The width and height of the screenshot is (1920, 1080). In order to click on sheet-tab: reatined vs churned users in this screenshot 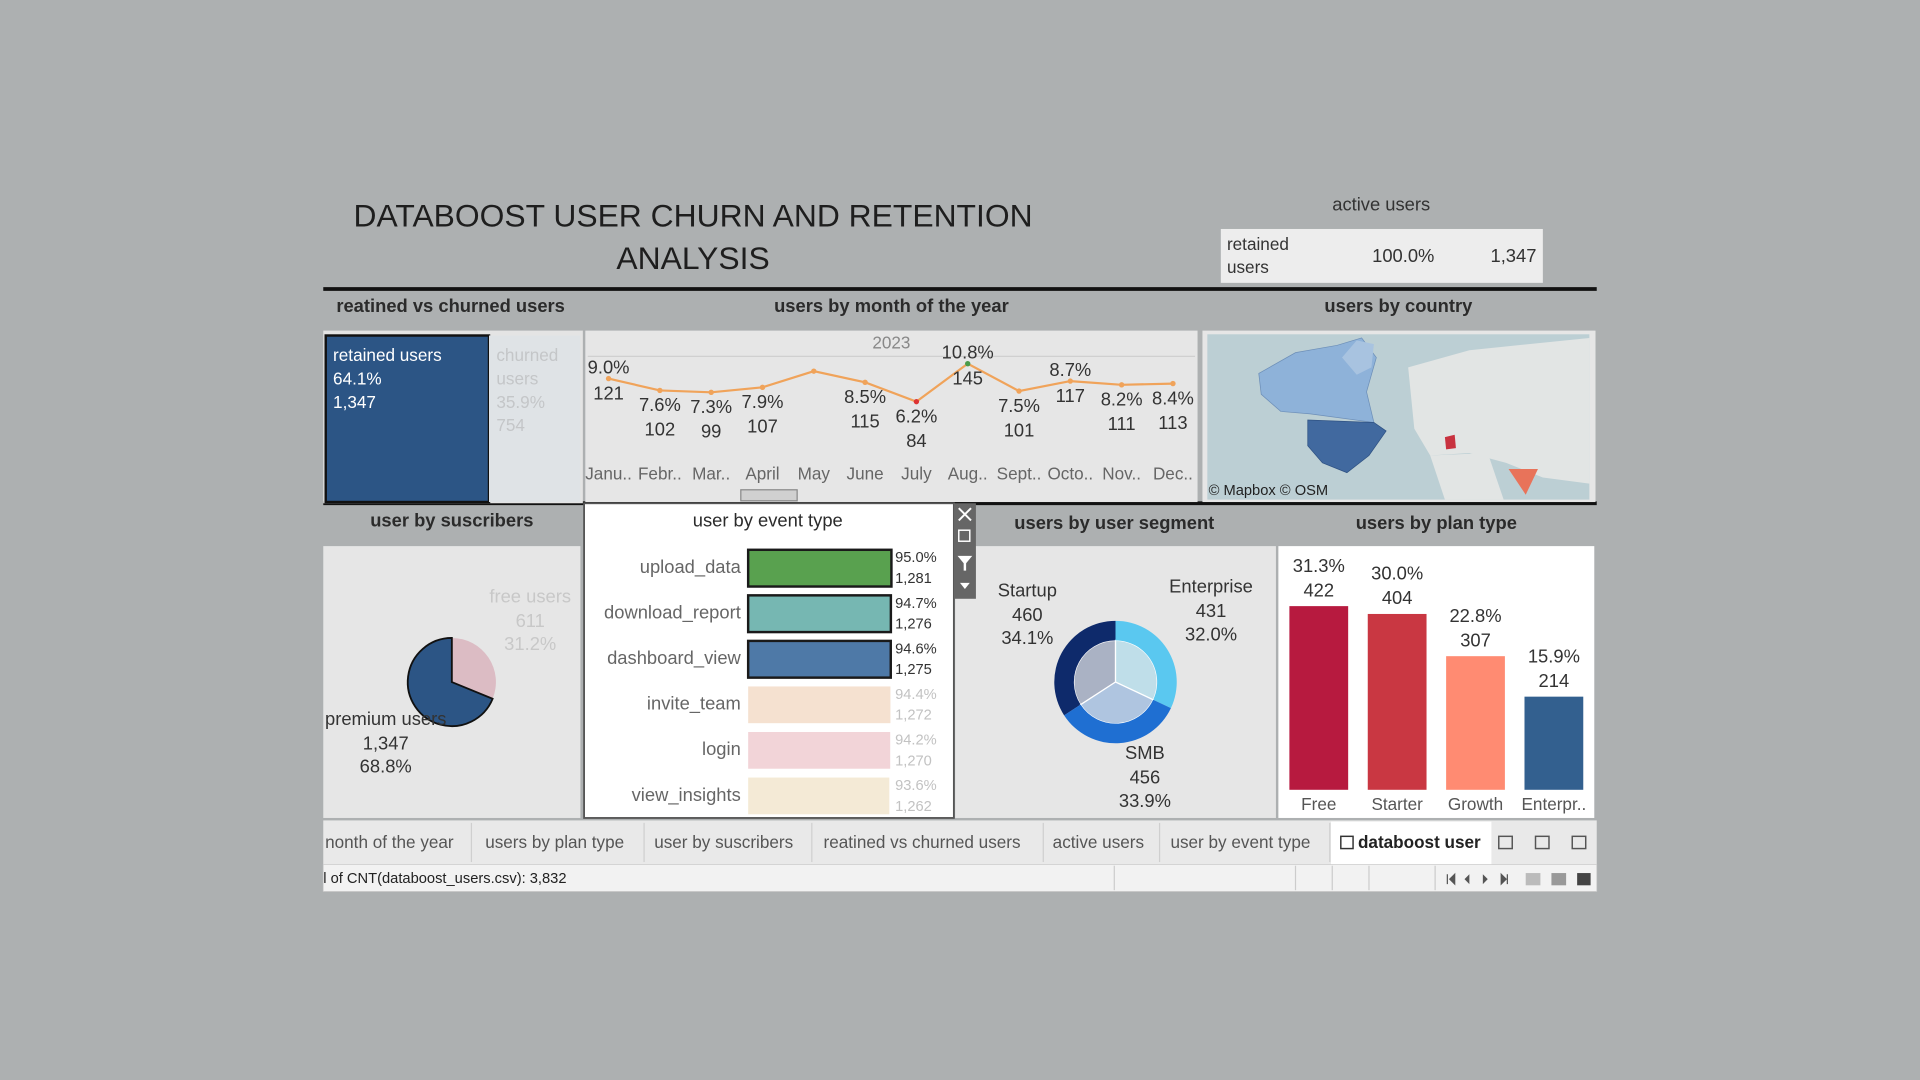, I will do `click(922, 842)`.